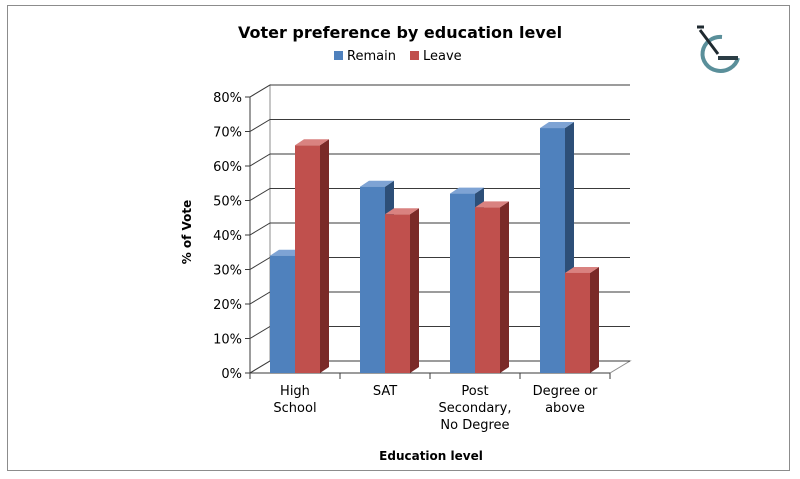  What do you see at coordinates (294, 400) in the screenshot?
I see `x-category-label: High School` at bounding box center [294, 400].